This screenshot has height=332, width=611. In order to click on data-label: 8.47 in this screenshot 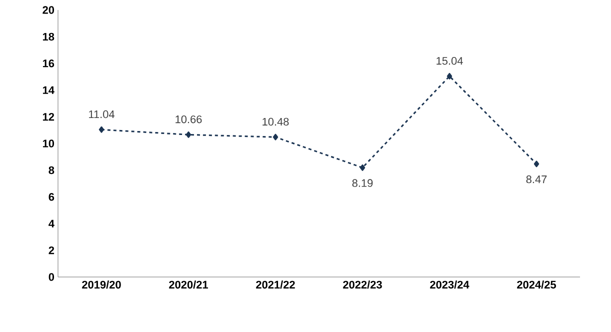, I will do `click(536, 179)`.